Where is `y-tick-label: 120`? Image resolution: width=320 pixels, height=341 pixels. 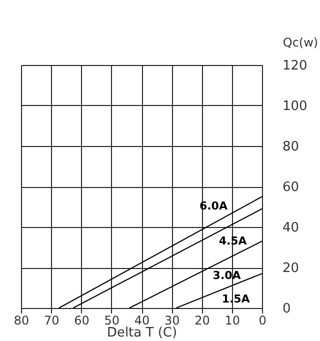 y-tick-label: 120 is located at coordinates (295, 66).